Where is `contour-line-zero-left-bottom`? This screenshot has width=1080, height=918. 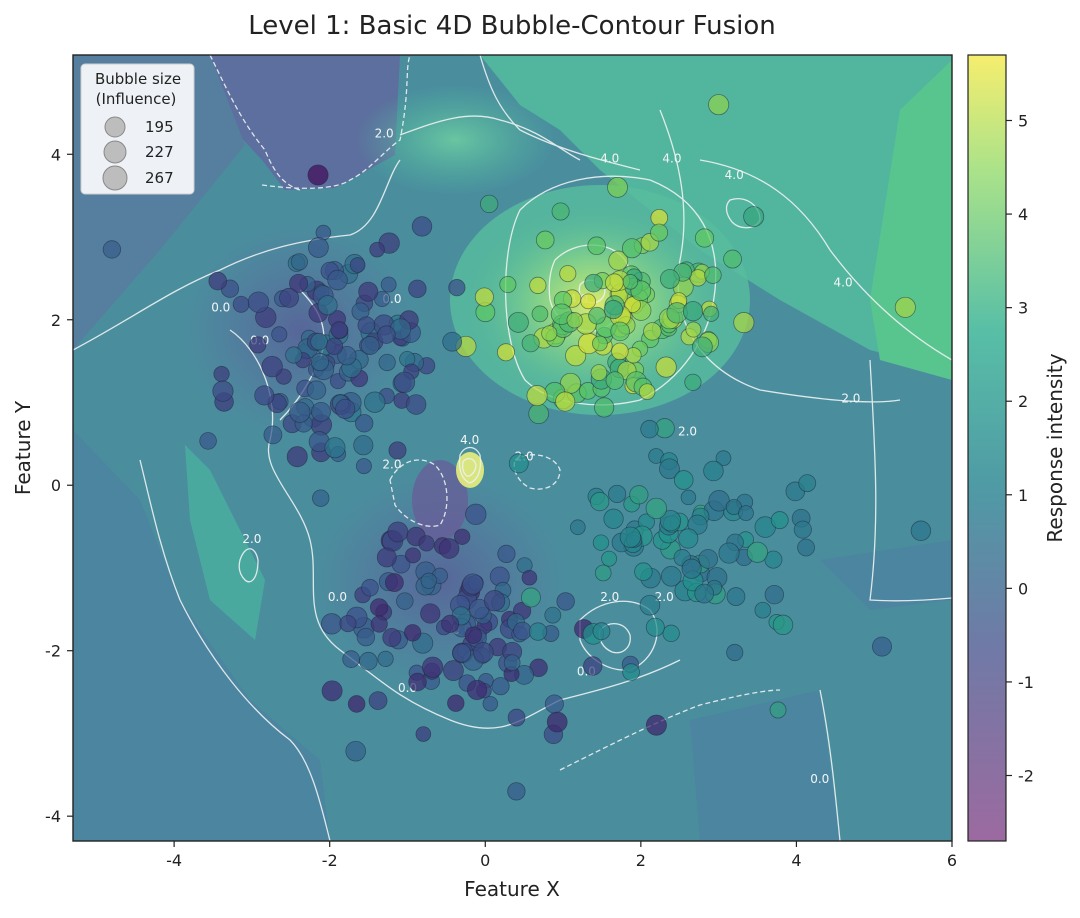
contour-line-zero-left-bottom is located at coordinates (235, 650).